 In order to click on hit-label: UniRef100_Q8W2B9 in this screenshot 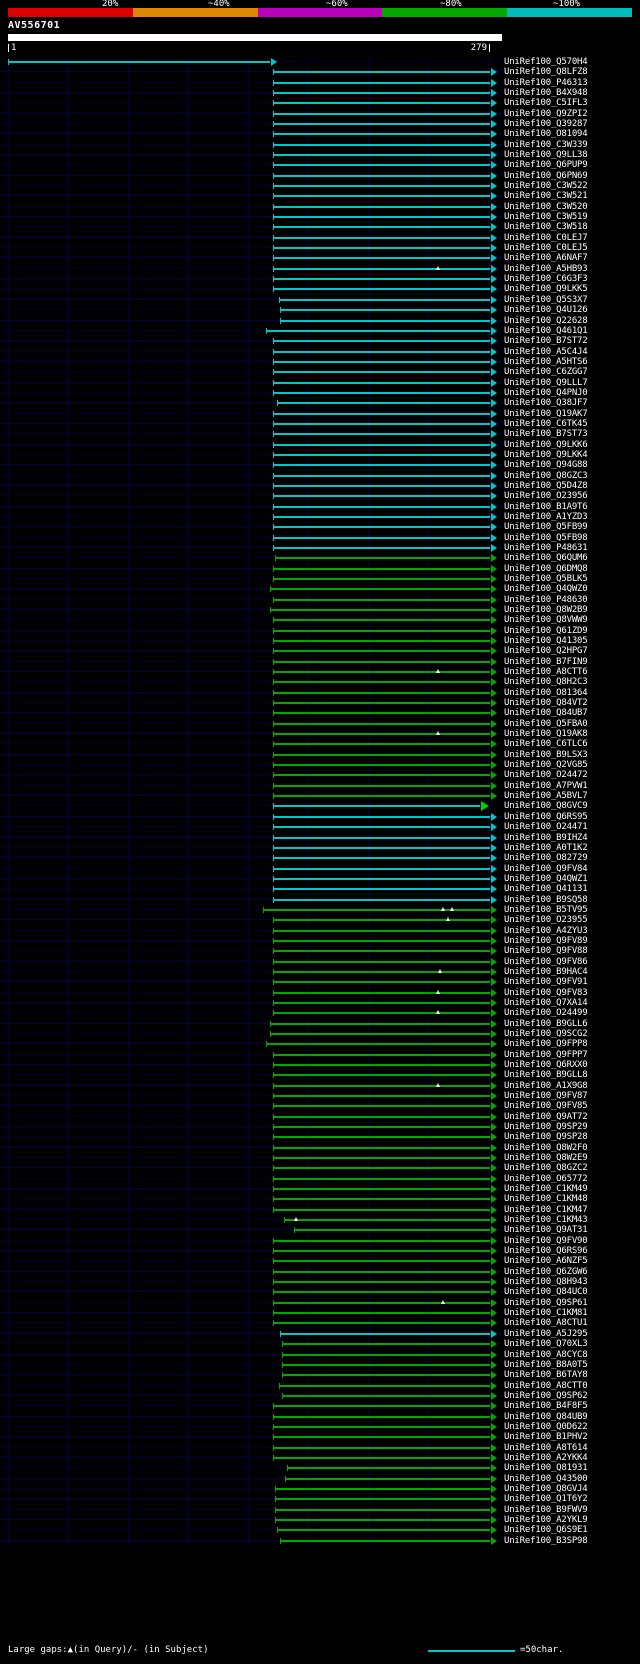, I will do `click(546, 610)`.